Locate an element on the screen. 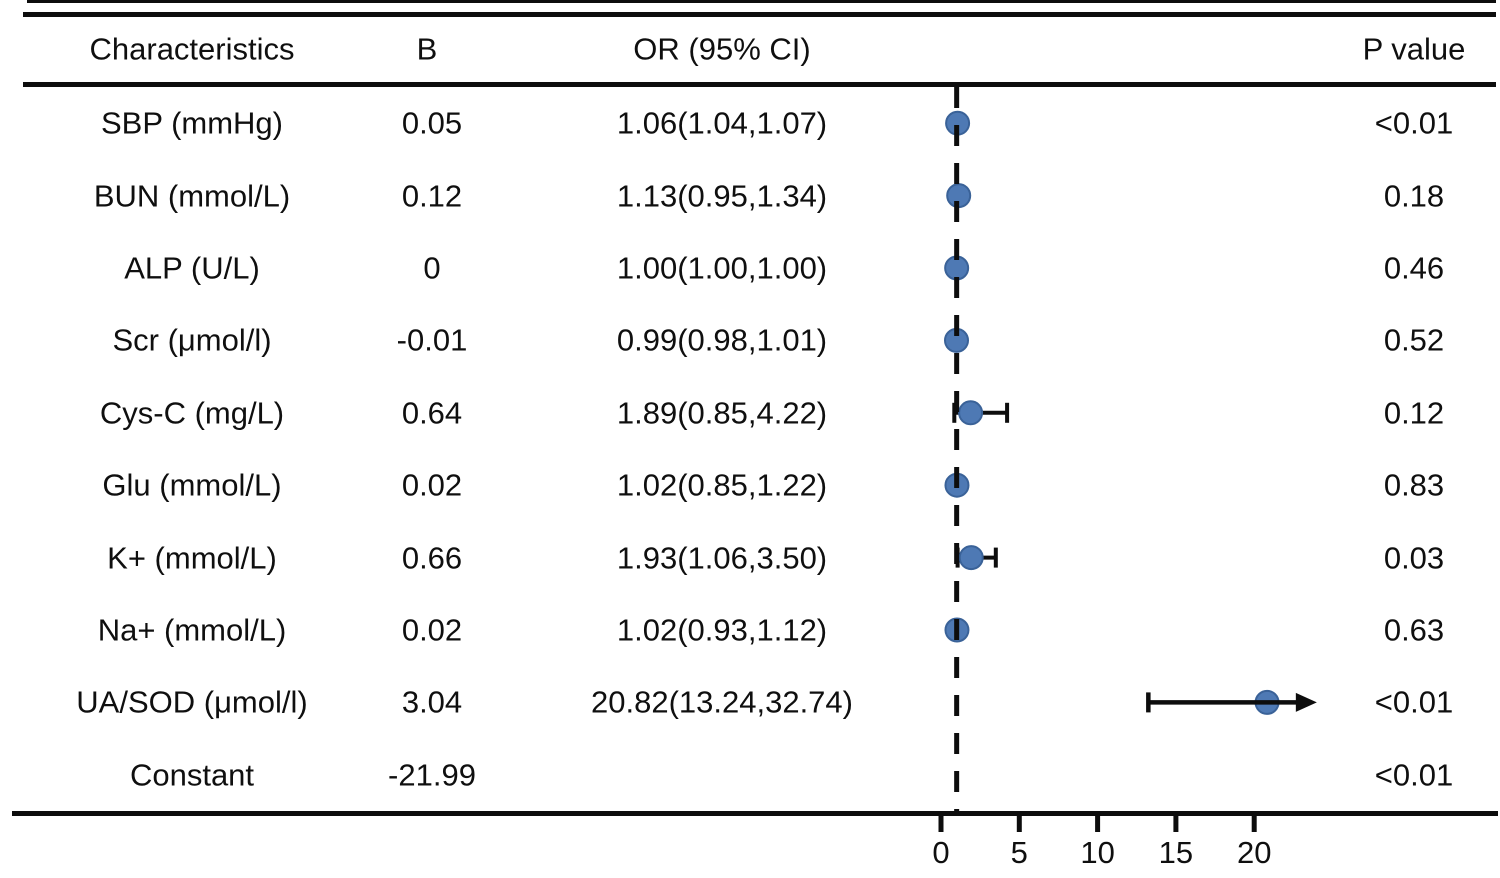  characteristic-cell: K+ (mmol/L) is located at coordinates (192, 558).